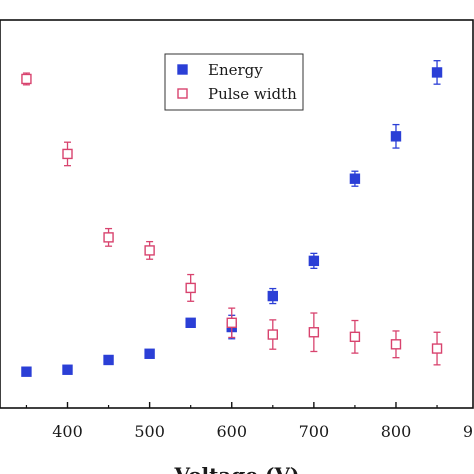  I want to click on x-tick-label: 700, so click(314, 431).